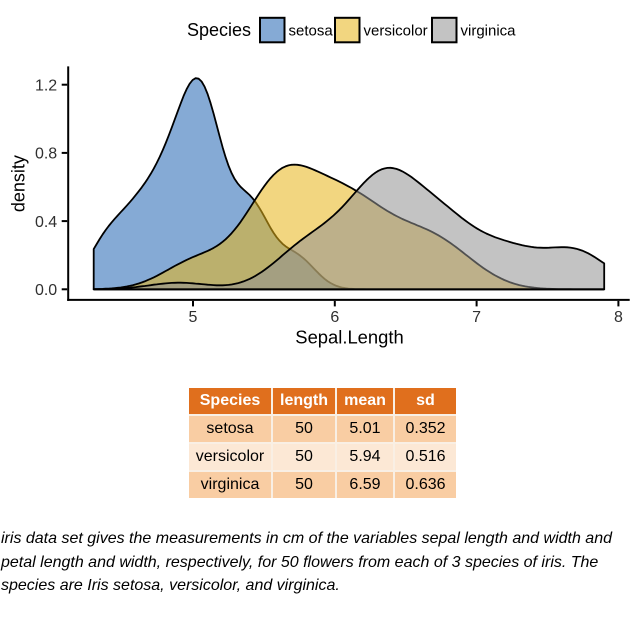  I want to click on svg-text: 7, so click(476, 317).